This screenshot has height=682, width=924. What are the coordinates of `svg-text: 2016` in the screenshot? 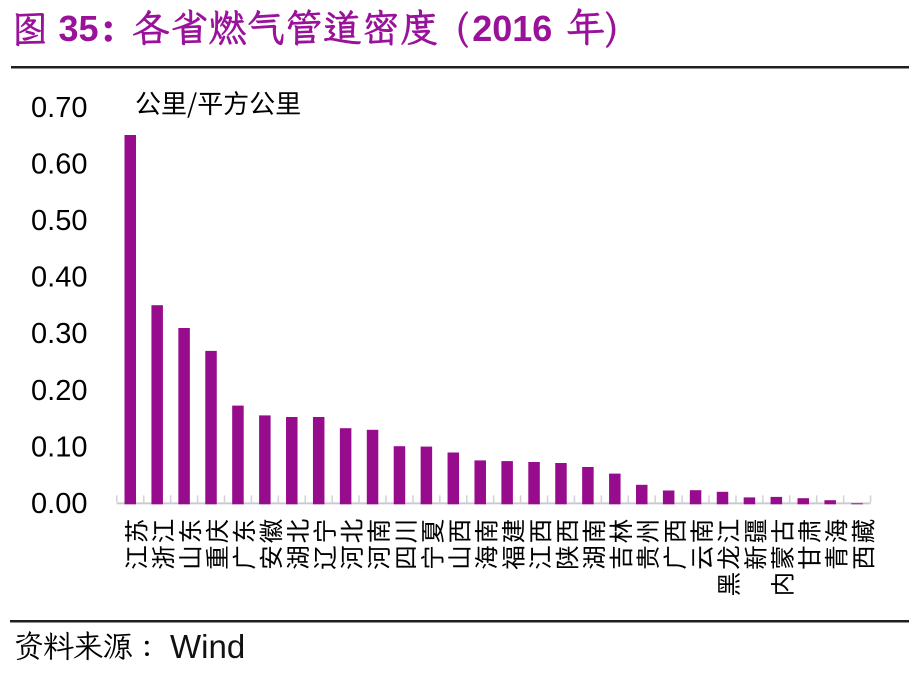 It's located at (512, 28).